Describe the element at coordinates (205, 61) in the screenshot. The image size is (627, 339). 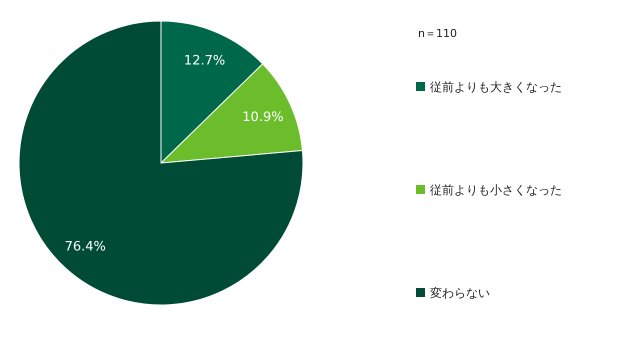
I see `data-label: 12.7%` at that location.